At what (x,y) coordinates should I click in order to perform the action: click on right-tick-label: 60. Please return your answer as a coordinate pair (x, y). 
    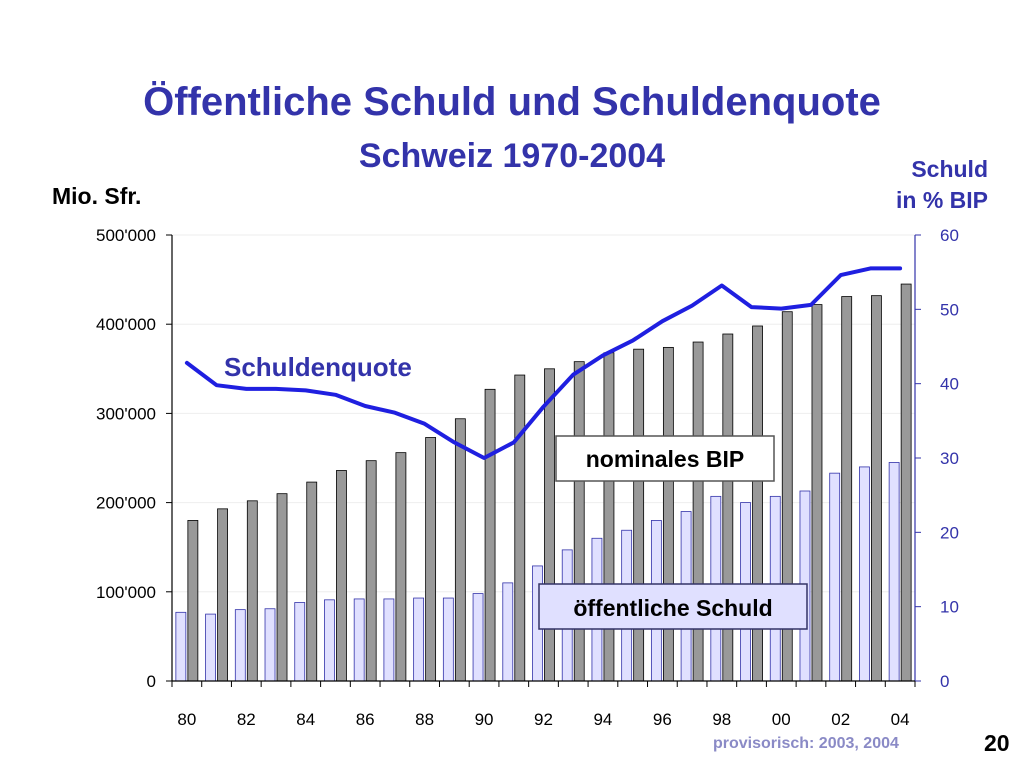
    Looking at the image, I should click on (949, 235).